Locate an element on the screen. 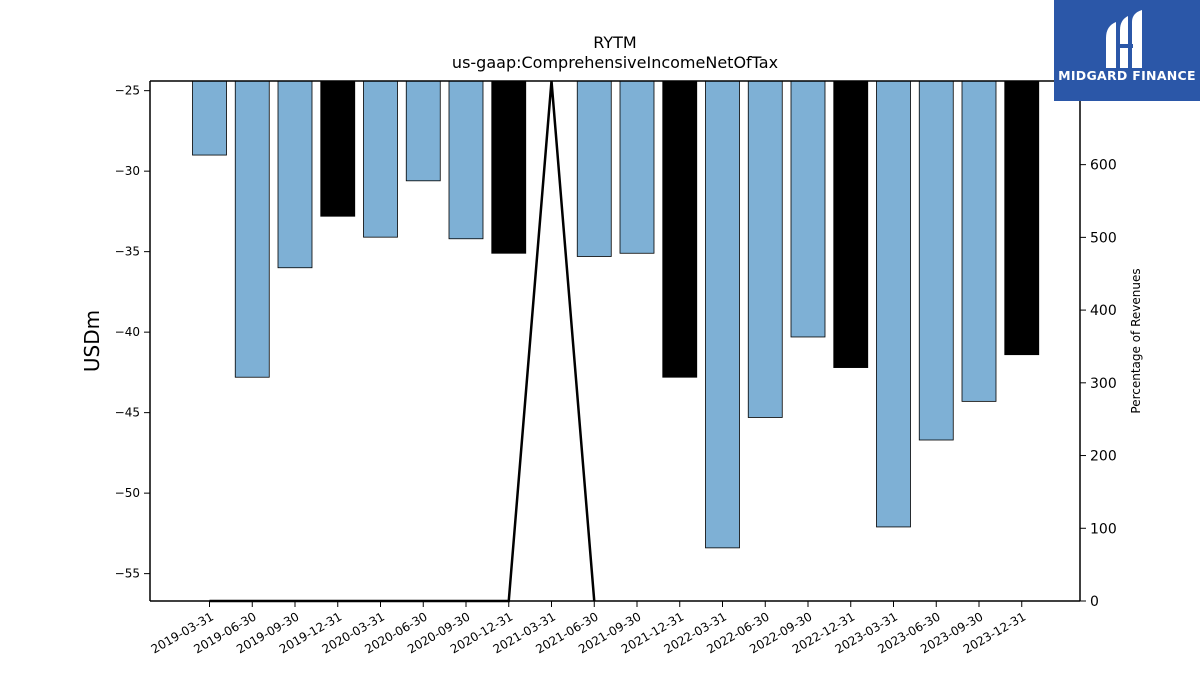 The width and height of the screenshot is (1200, 675). brand-logo: MIDGARD FINANCE is located at coordinates (1127, 50).